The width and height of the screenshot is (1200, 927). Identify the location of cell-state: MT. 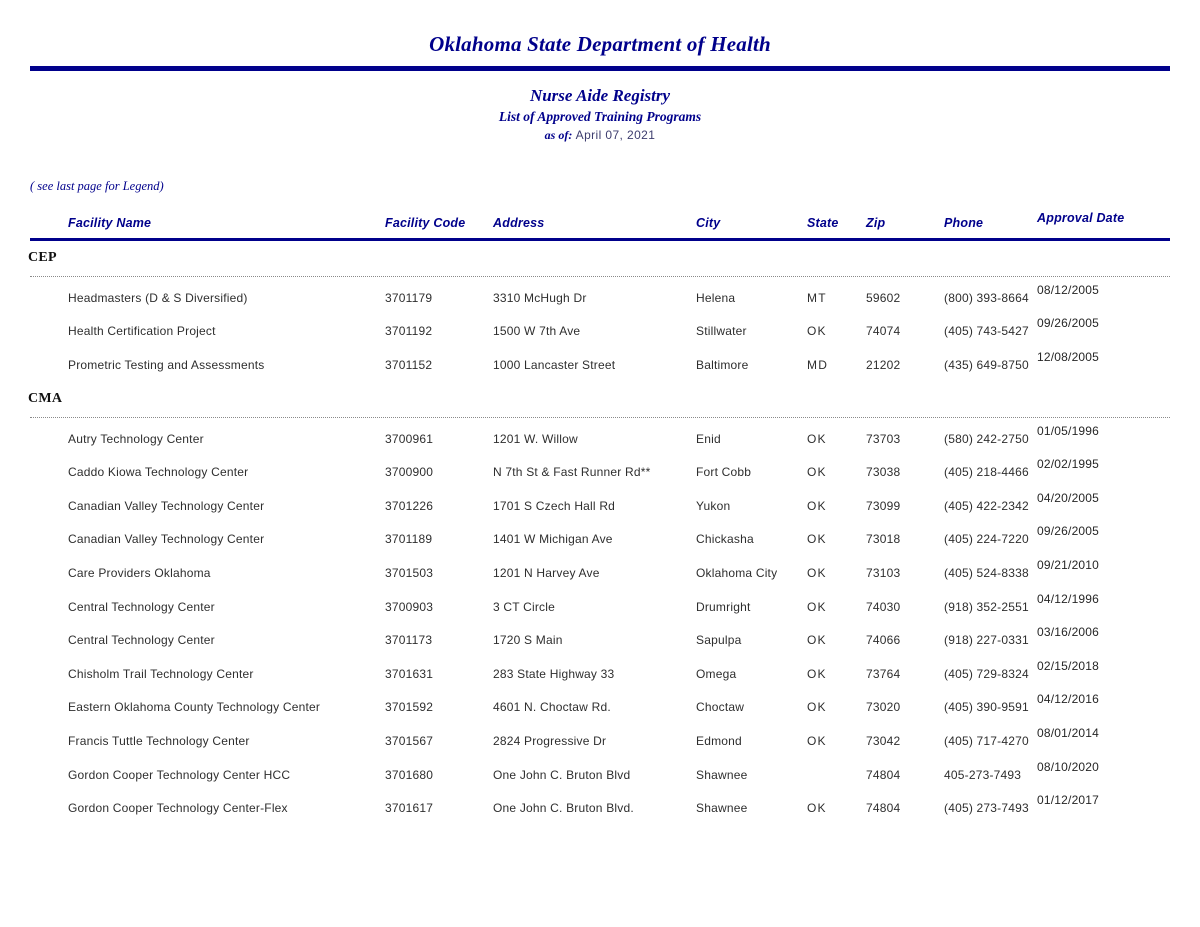
(817, 297).